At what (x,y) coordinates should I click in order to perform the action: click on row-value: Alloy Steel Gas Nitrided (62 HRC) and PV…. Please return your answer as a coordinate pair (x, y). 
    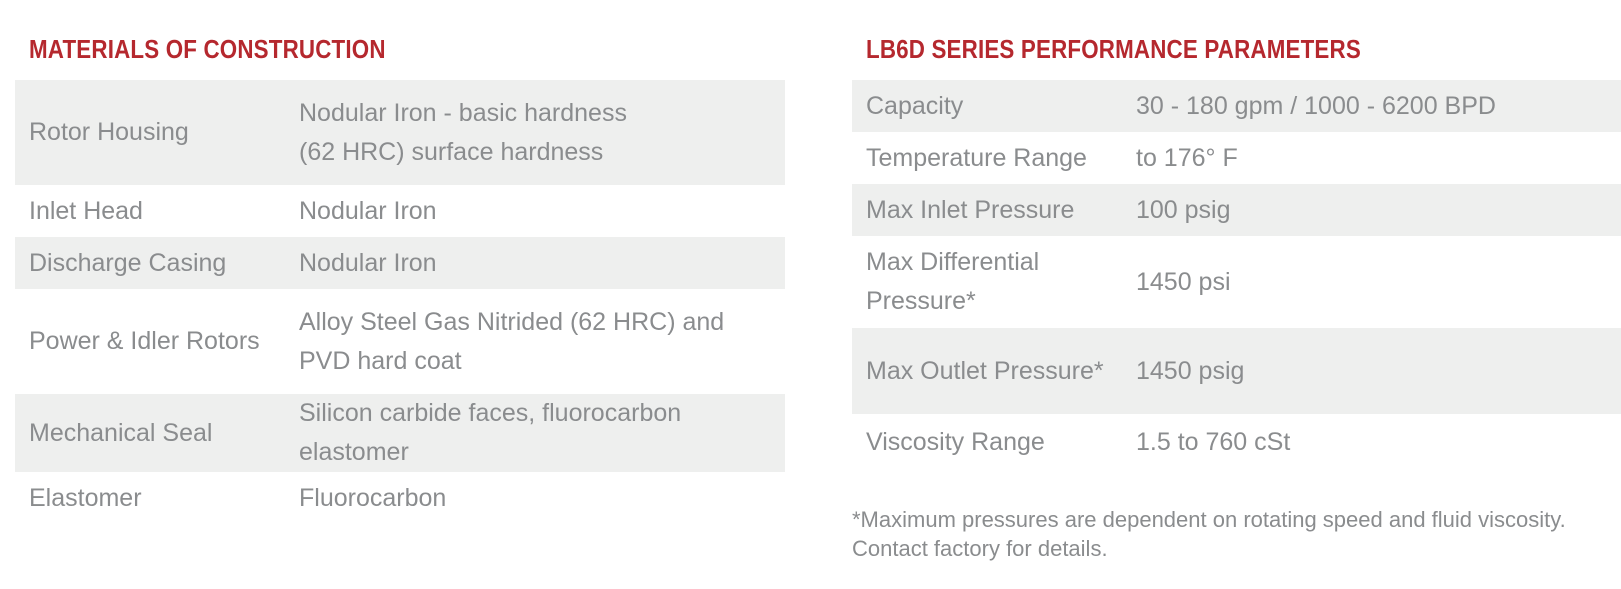
    Looking at the image, I should click on (542, 342).